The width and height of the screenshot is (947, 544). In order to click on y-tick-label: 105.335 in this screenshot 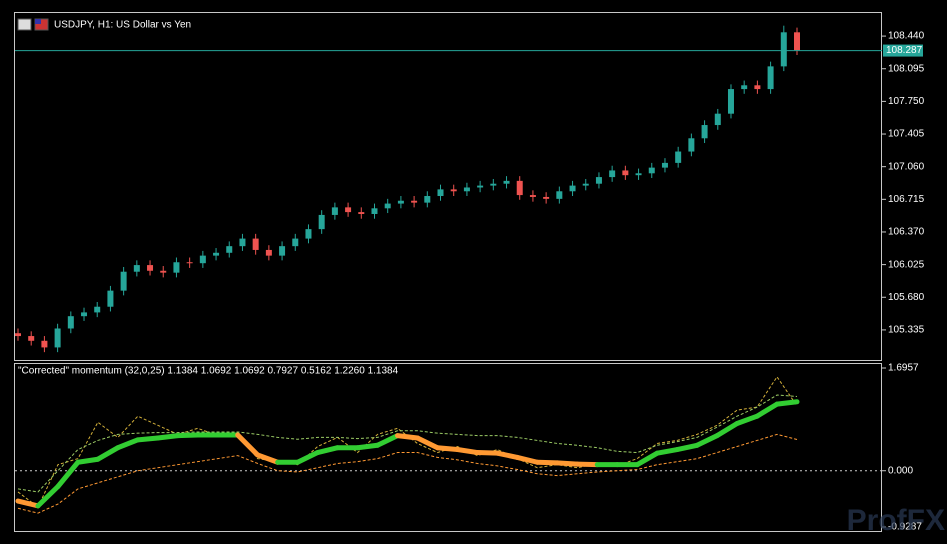, I will do `click(906, 330)`.